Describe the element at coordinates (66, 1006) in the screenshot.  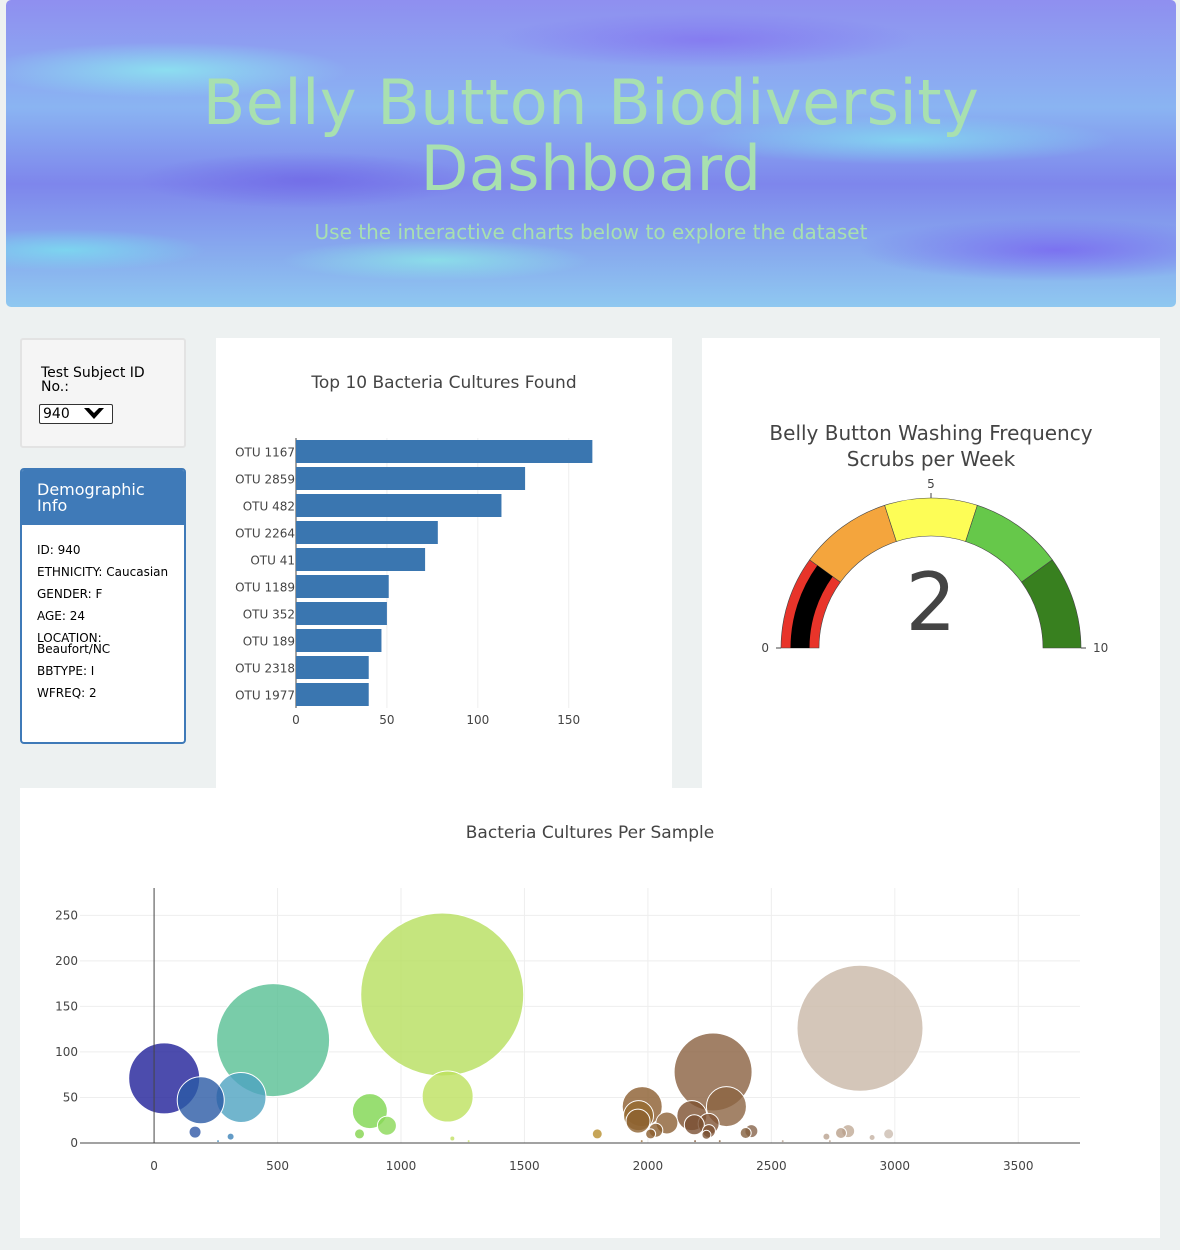
I see `bubble-y-tick-label: 150` at that location.